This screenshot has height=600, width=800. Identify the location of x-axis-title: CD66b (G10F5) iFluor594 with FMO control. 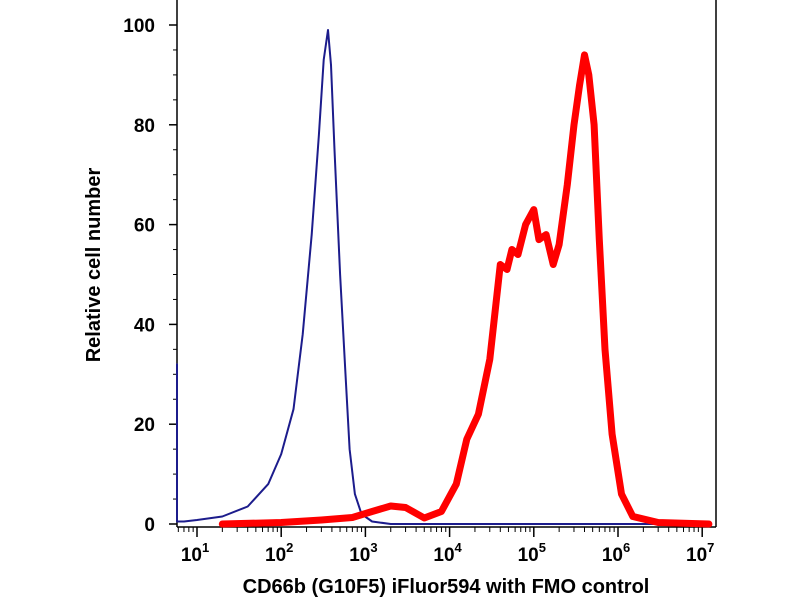
(446, 587).